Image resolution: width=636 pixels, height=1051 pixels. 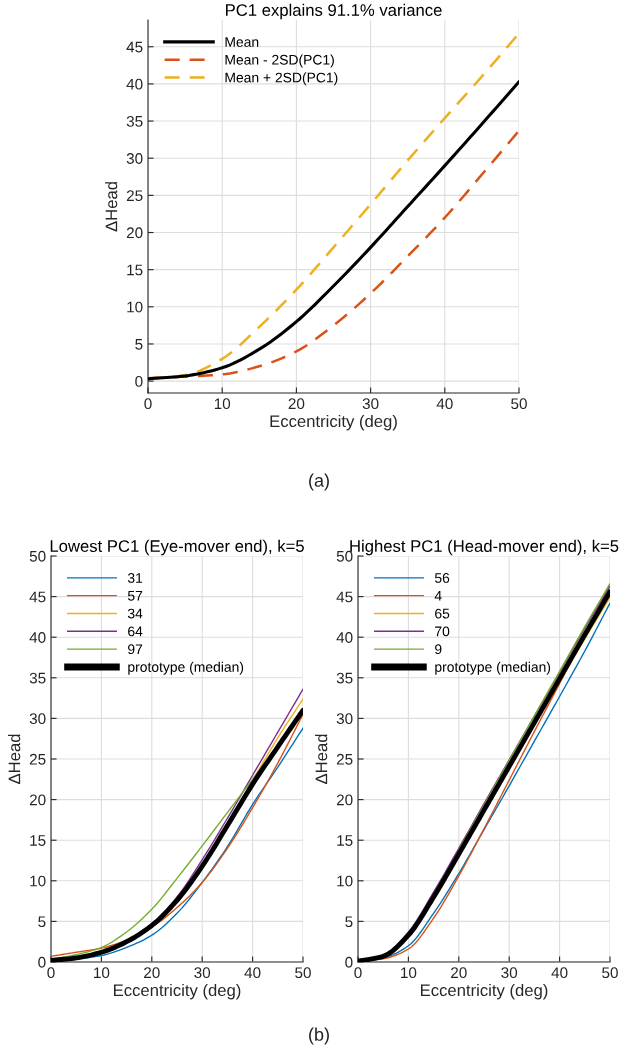 What do you see at coordinates (135, 578) in the screenshot?
I see `legend-label: 31` at bounding box center [135, 578].